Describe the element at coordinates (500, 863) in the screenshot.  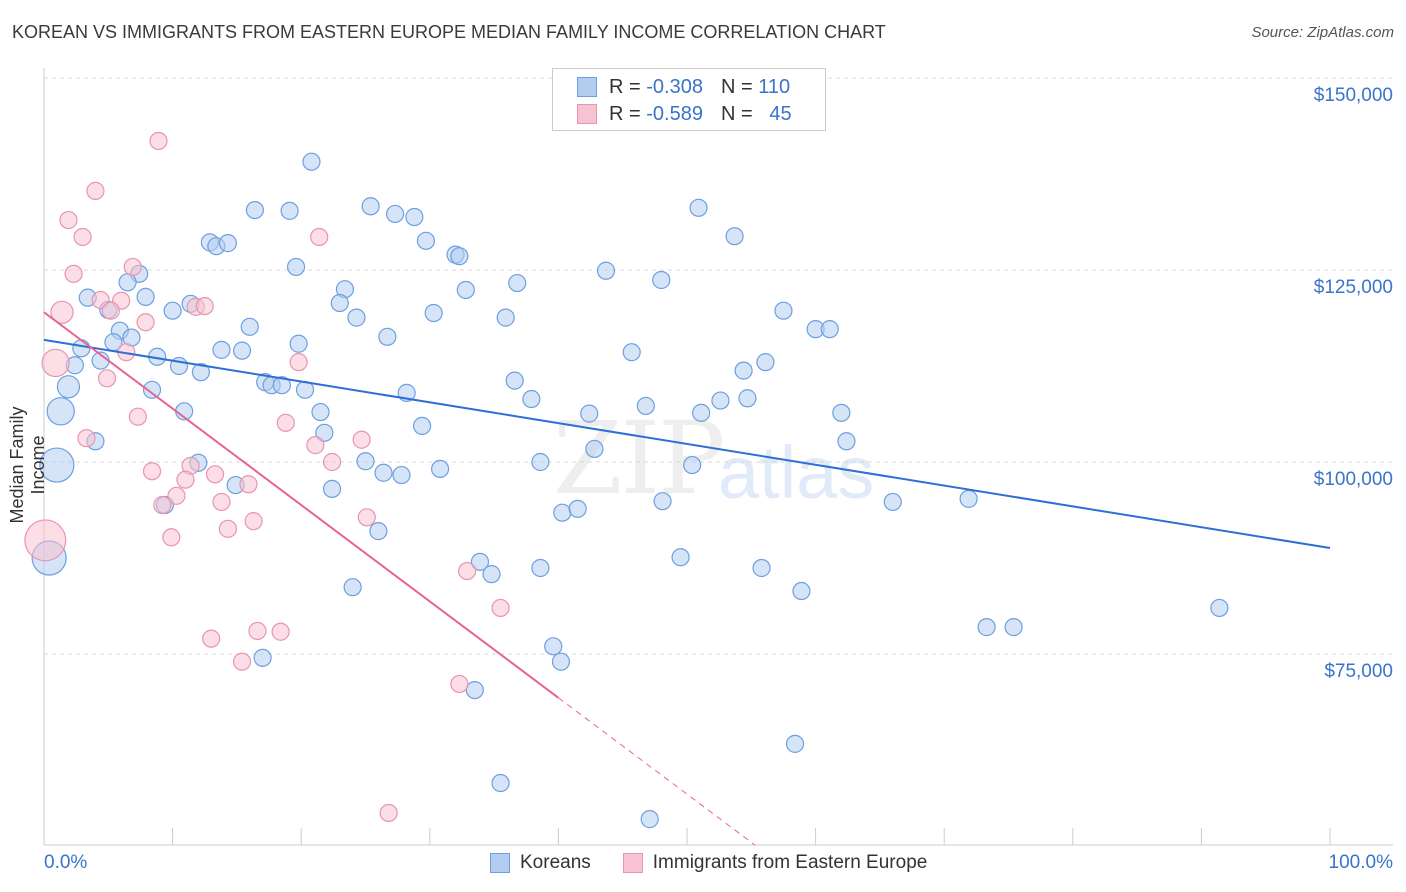
I see `legend-swatch-koreans` at that location.